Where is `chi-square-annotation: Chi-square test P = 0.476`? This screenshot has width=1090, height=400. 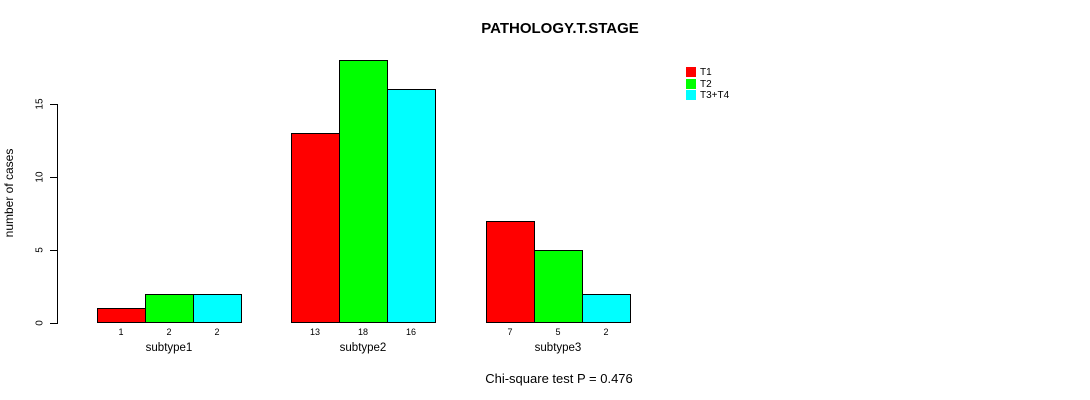
chi-square-annotation: Chi-square test P = 0.476 is located at coordinates (559, 378).